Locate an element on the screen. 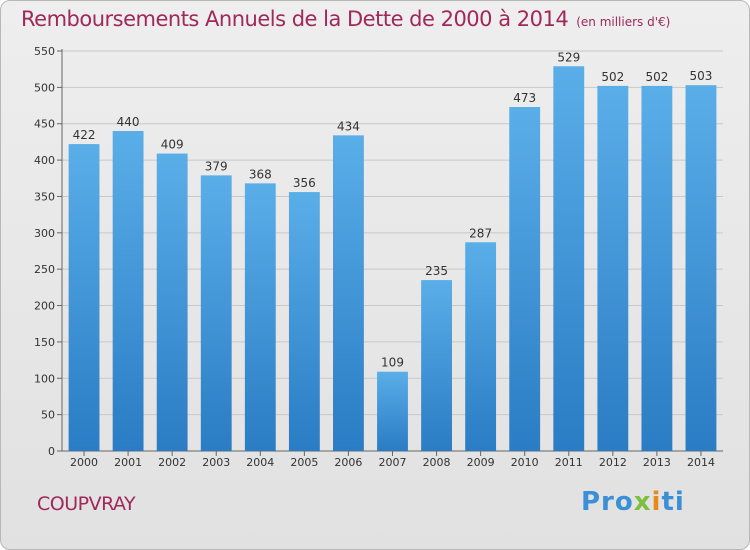 Image resolution: width=750 pixels, height=550 pixels. bar-value-label: 287 is located at coordinates (480, 233).